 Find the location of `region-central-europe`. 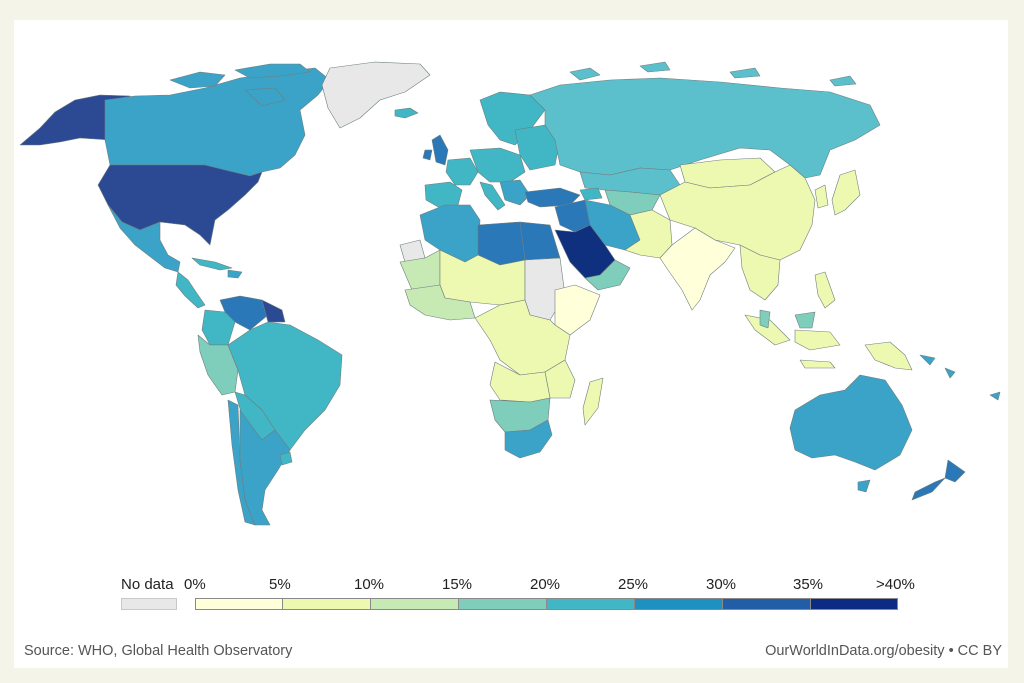

region-central-europe is located at coordinates (497, 165).